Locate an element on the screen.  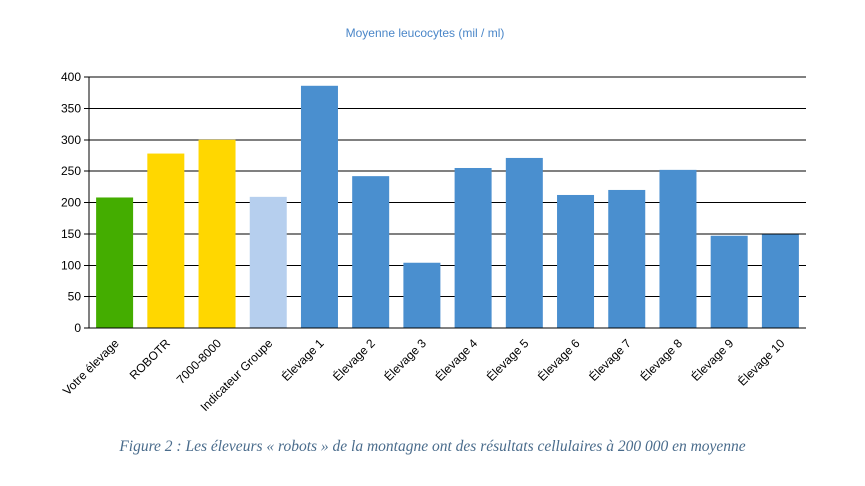
x-category-label: Élevage 5 is located at coordinates (507, 359).